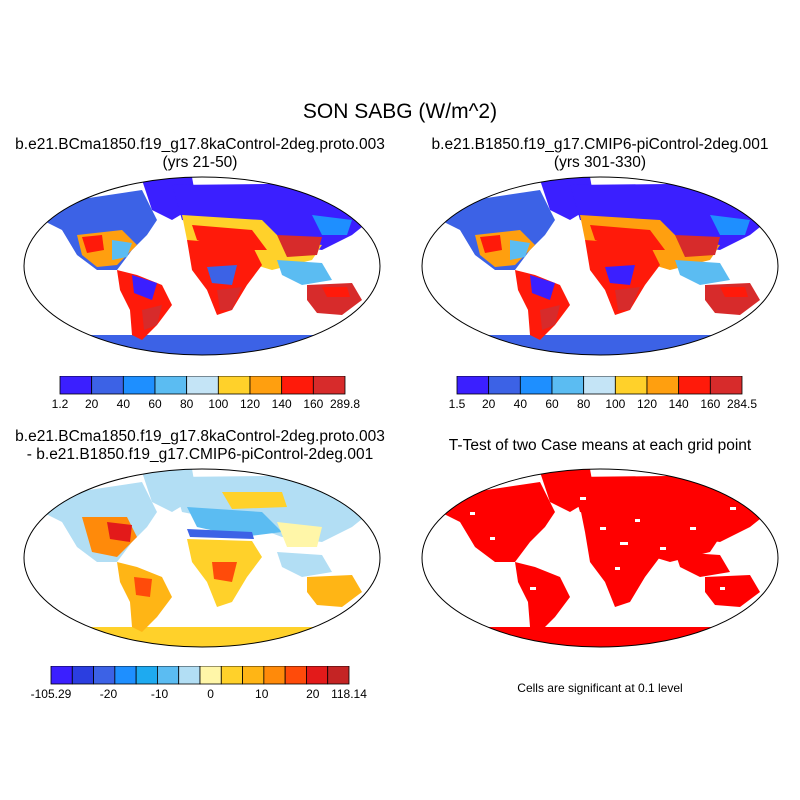 The height and width of the screenshot is (800, 800). I want to click on map-difference-border, so click(202, 558).